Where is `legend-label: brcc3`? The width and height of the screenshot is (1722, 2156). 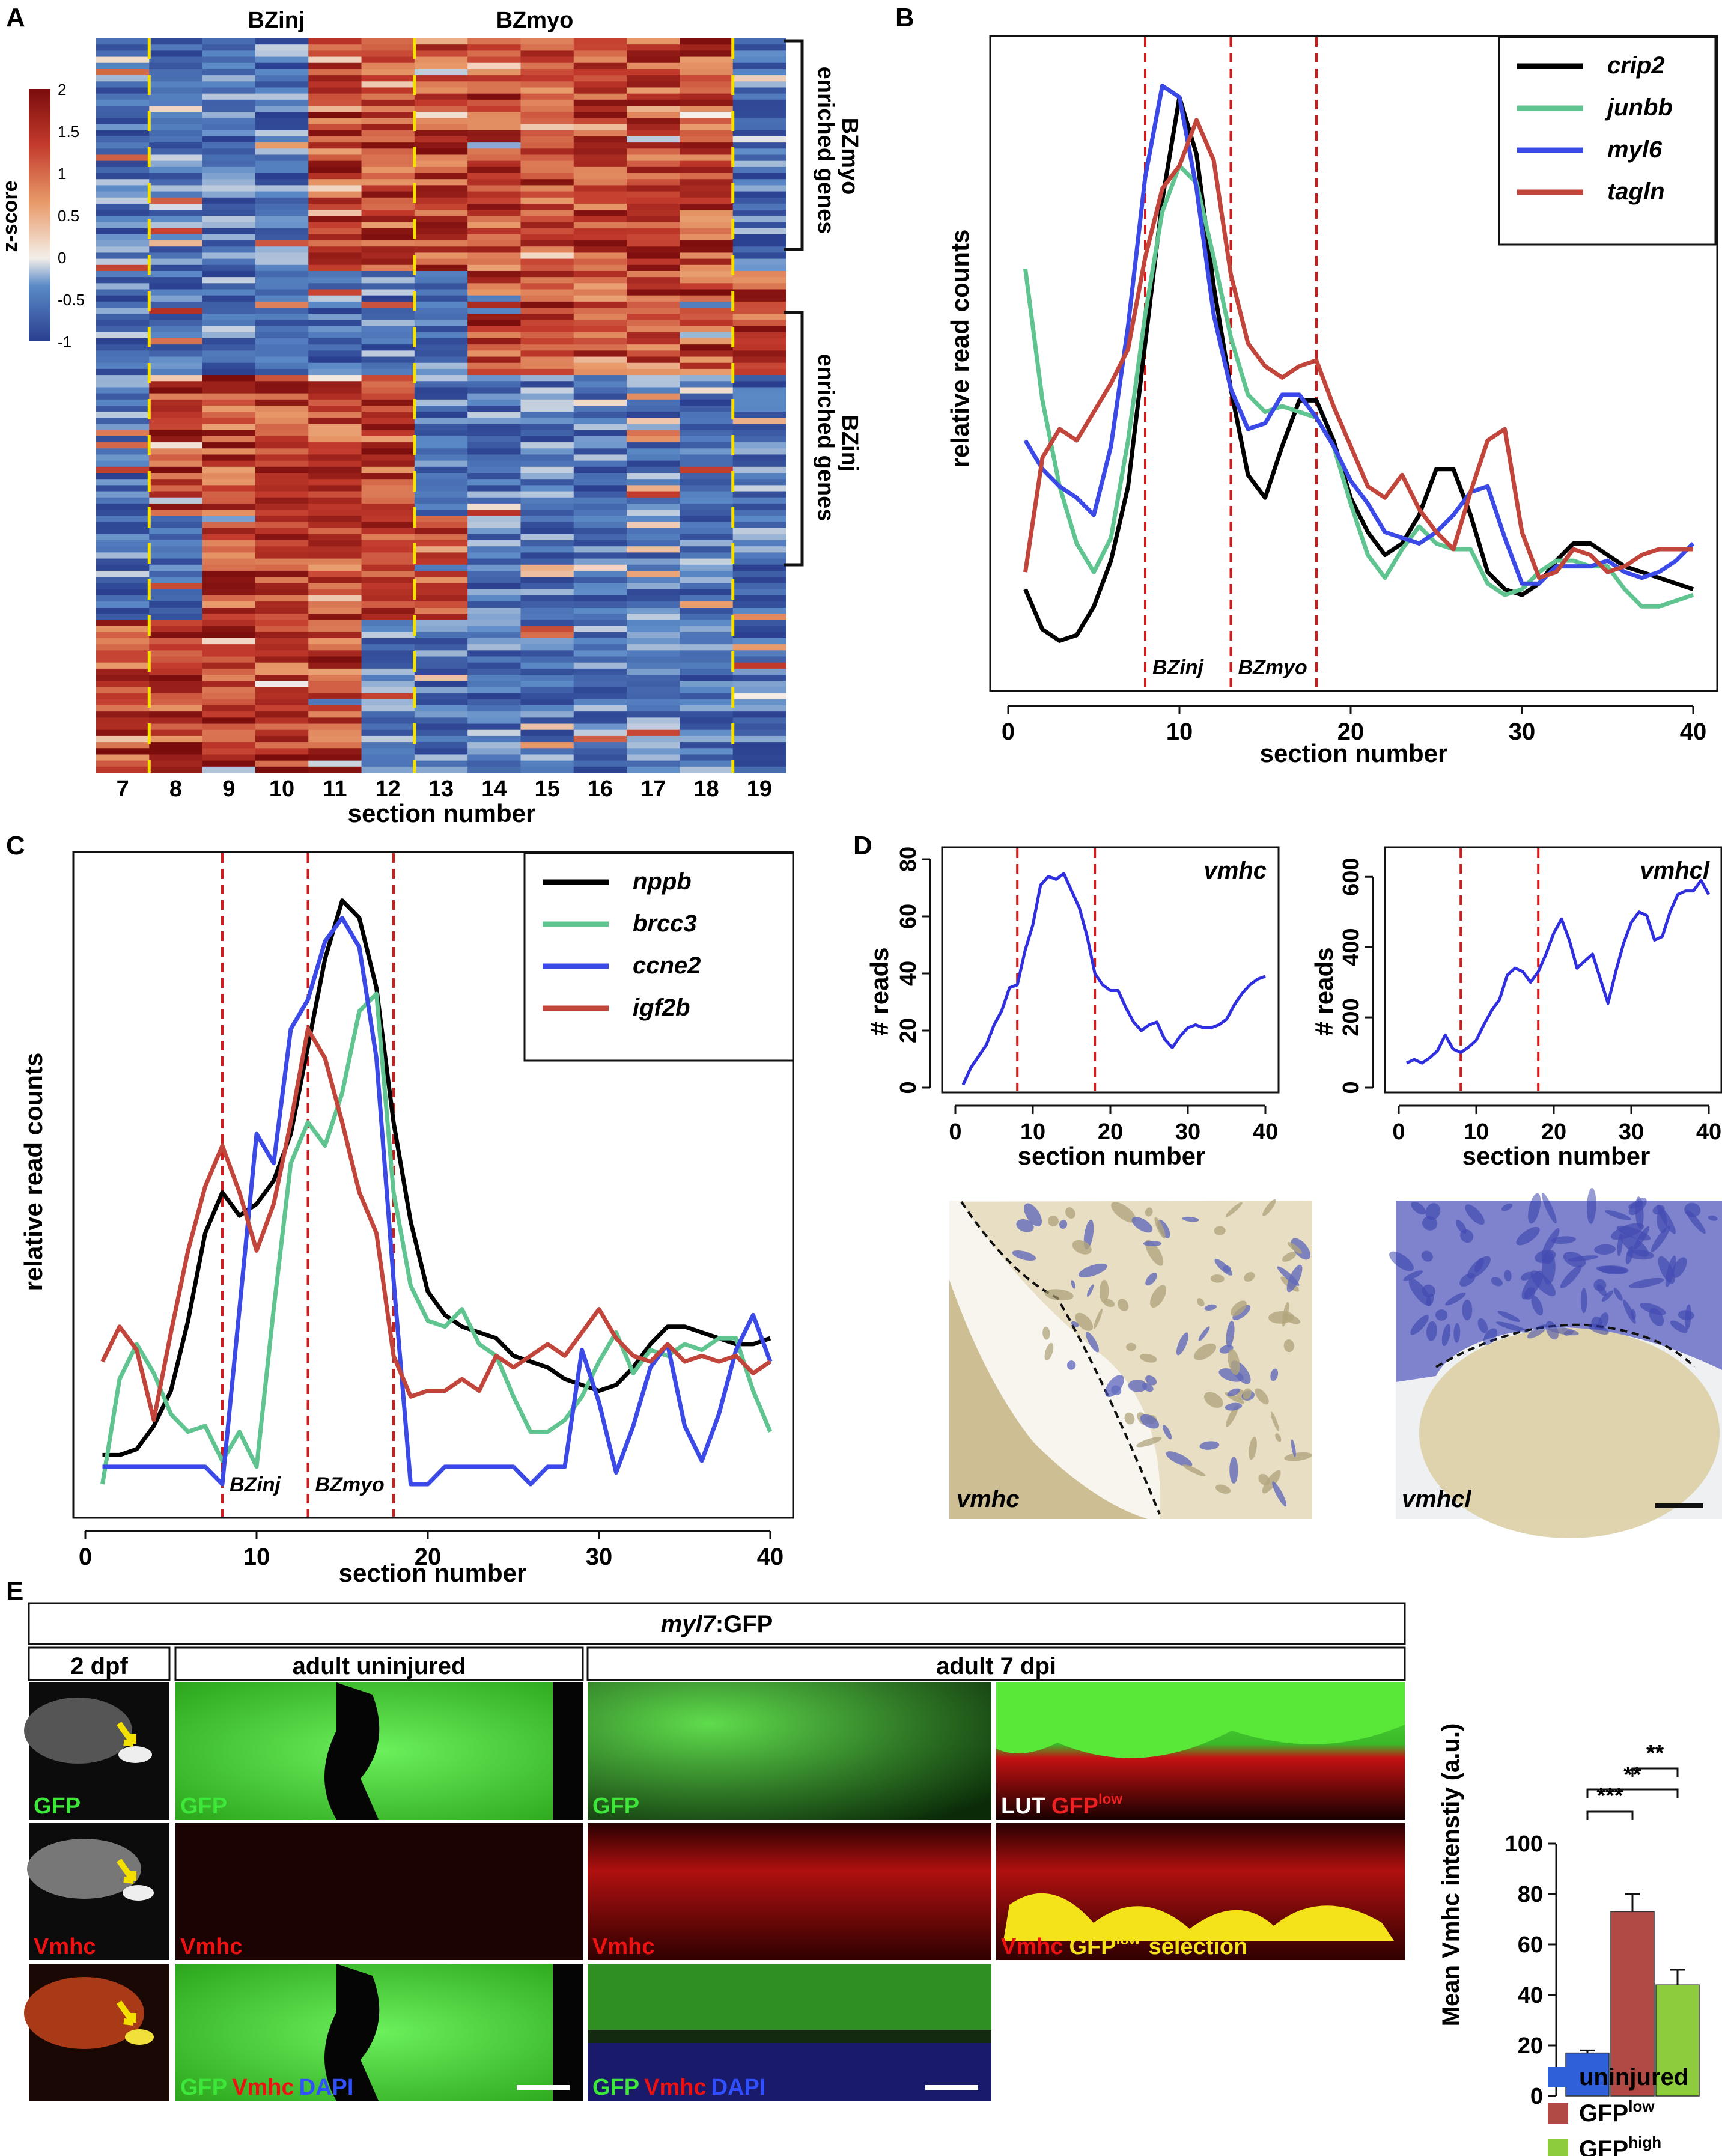 legend-label: brcc3 is located at coordinates (665, 923).